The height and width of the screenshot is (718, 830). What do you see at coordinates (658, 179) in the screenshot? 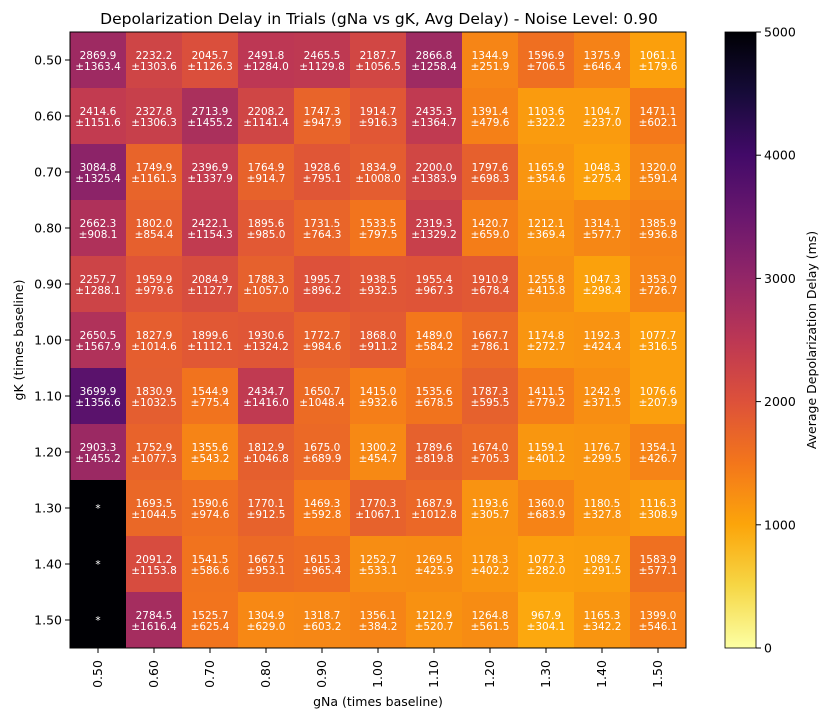
I see `cell-error-label: ±591.4` at bounding box center [658, 179].